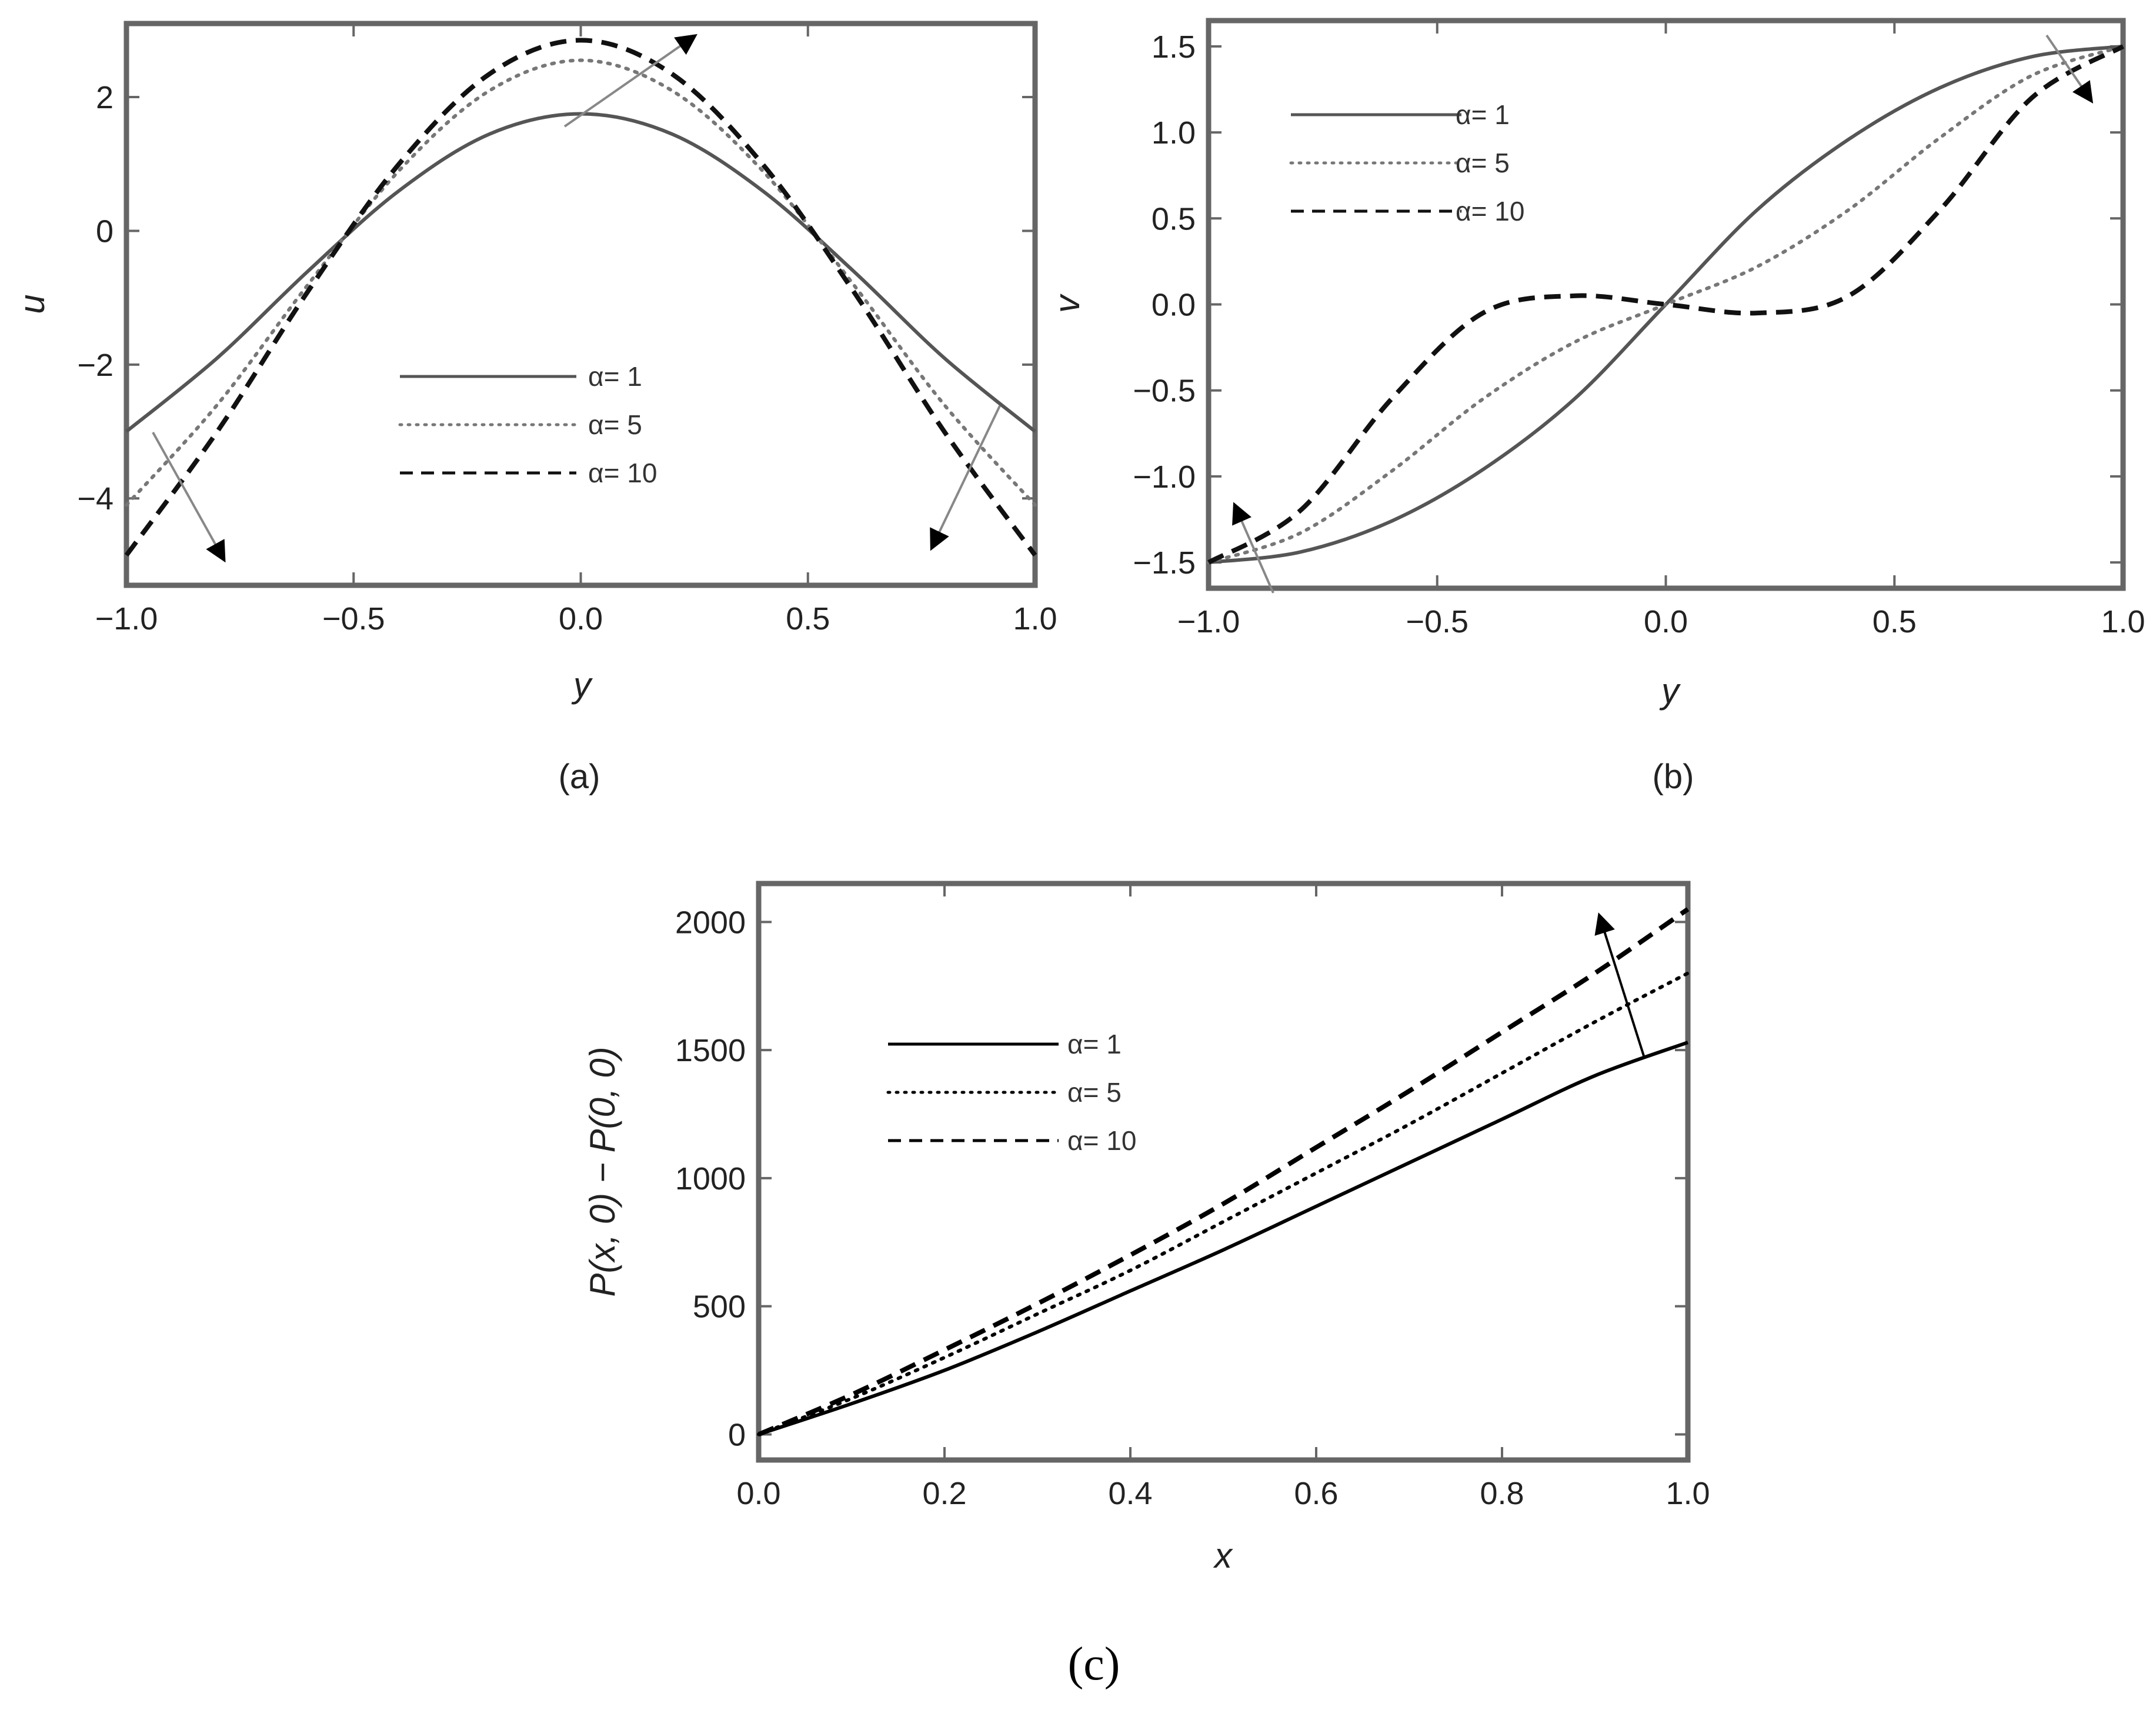 The image size is (2156, 1710). What do you see at coordinates (579, 777) in the screenshot?
I see `panel-a-caption: (a)` at bounding box center [579, 777].